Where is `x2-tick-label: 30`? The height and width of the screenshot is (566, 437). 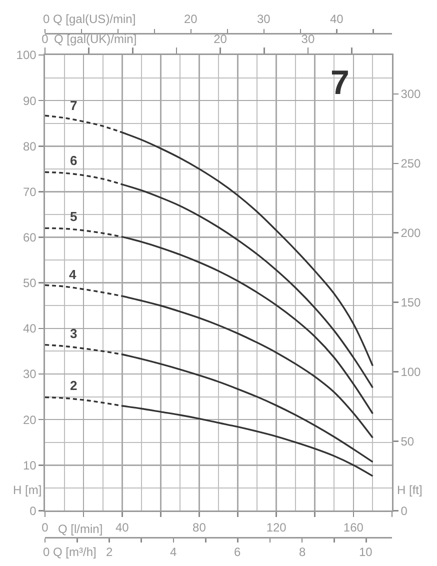
x2-tick-label: 30 is located at coordinates (308, 39).